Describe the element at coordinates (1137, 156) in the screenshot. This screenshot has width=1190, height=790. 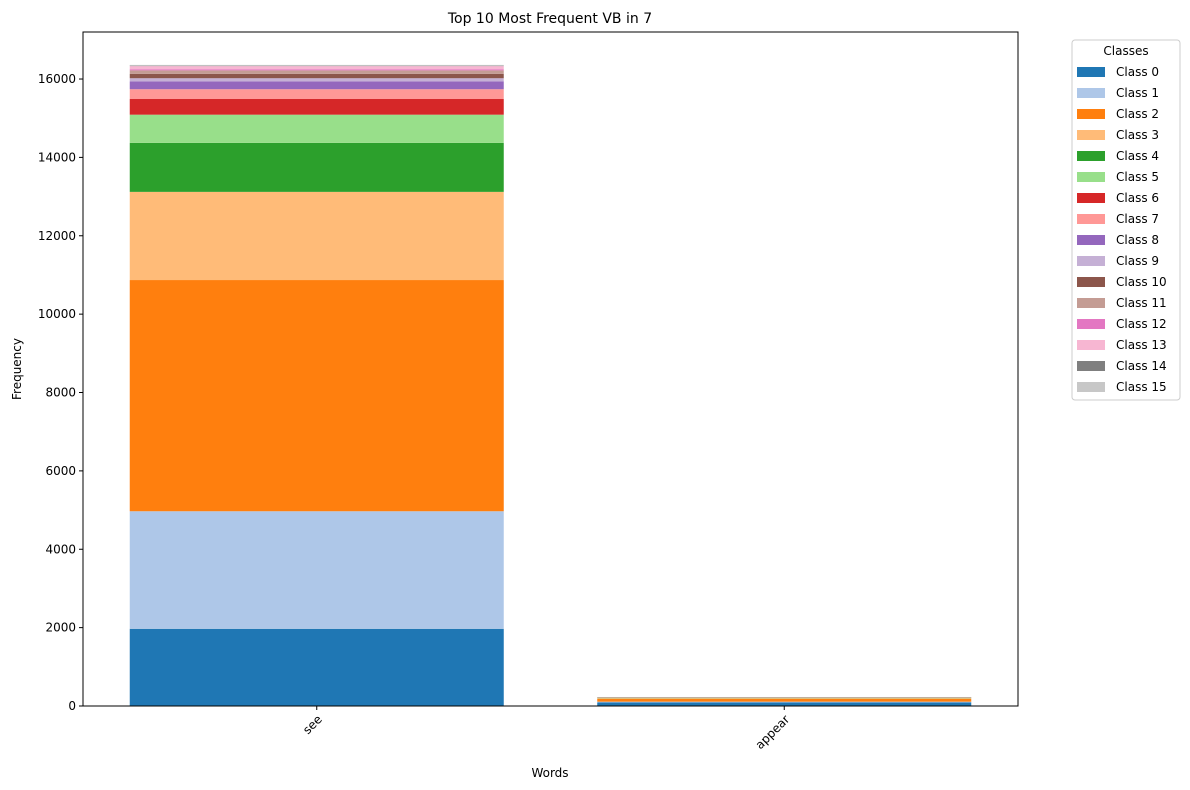
I see `legend-label-class-4: Class 4` at that location.